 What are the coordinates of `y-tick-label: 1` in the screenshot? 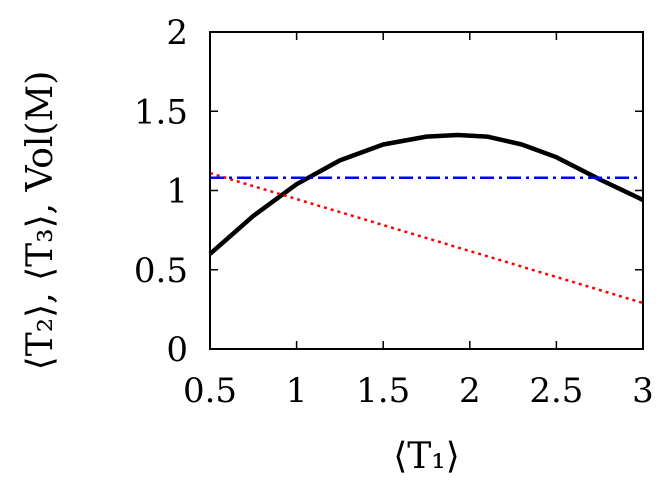 It's located at (177, 192).